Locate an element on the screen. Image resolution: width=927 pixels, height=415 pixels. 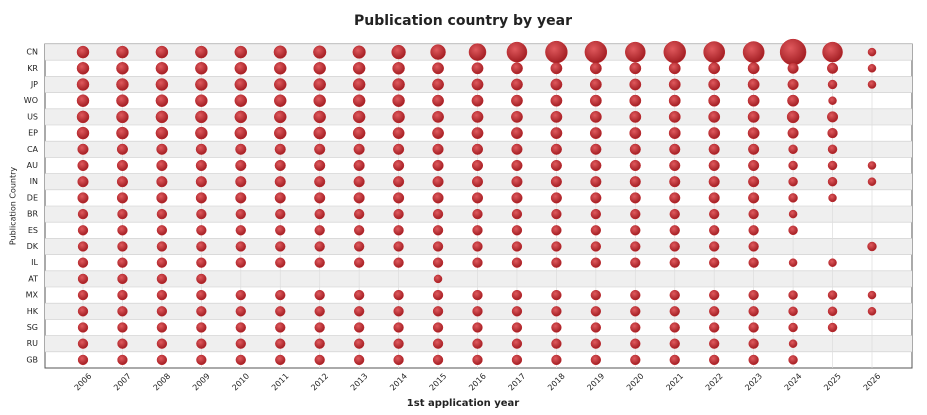
y-tick-label: CA is located at coordinates (33, 149).